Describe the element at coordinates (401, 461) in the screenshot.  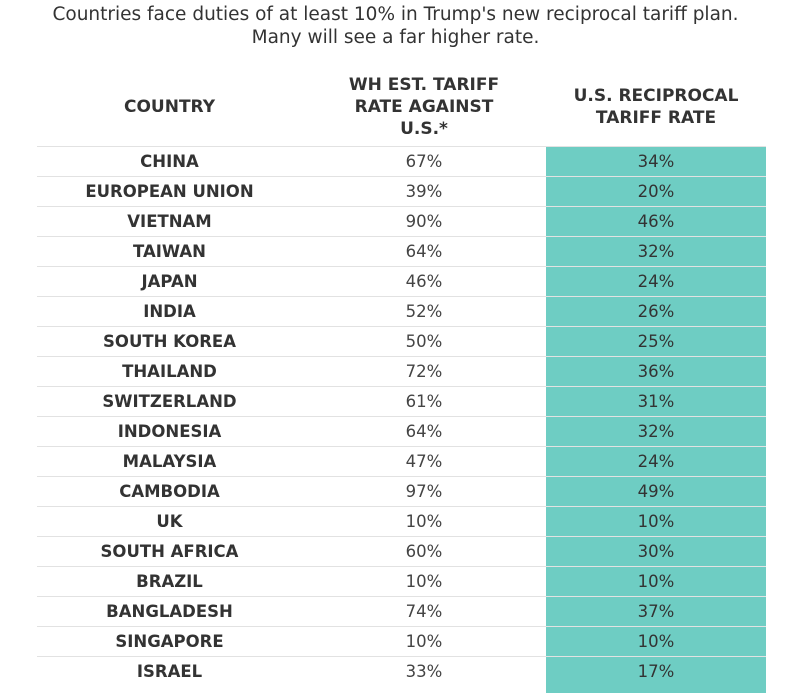
I see `table-row: MALAYSIA 47% 24%` at that location.